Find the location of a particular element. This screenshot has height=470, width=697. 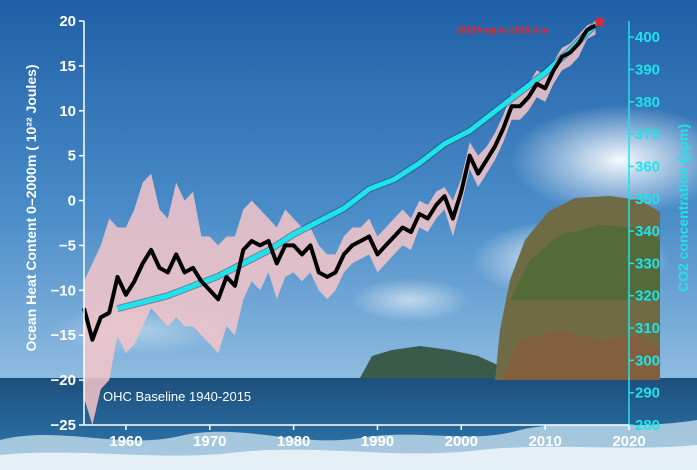

x-tick-label: 2010 is located at coordinates (544, 441).